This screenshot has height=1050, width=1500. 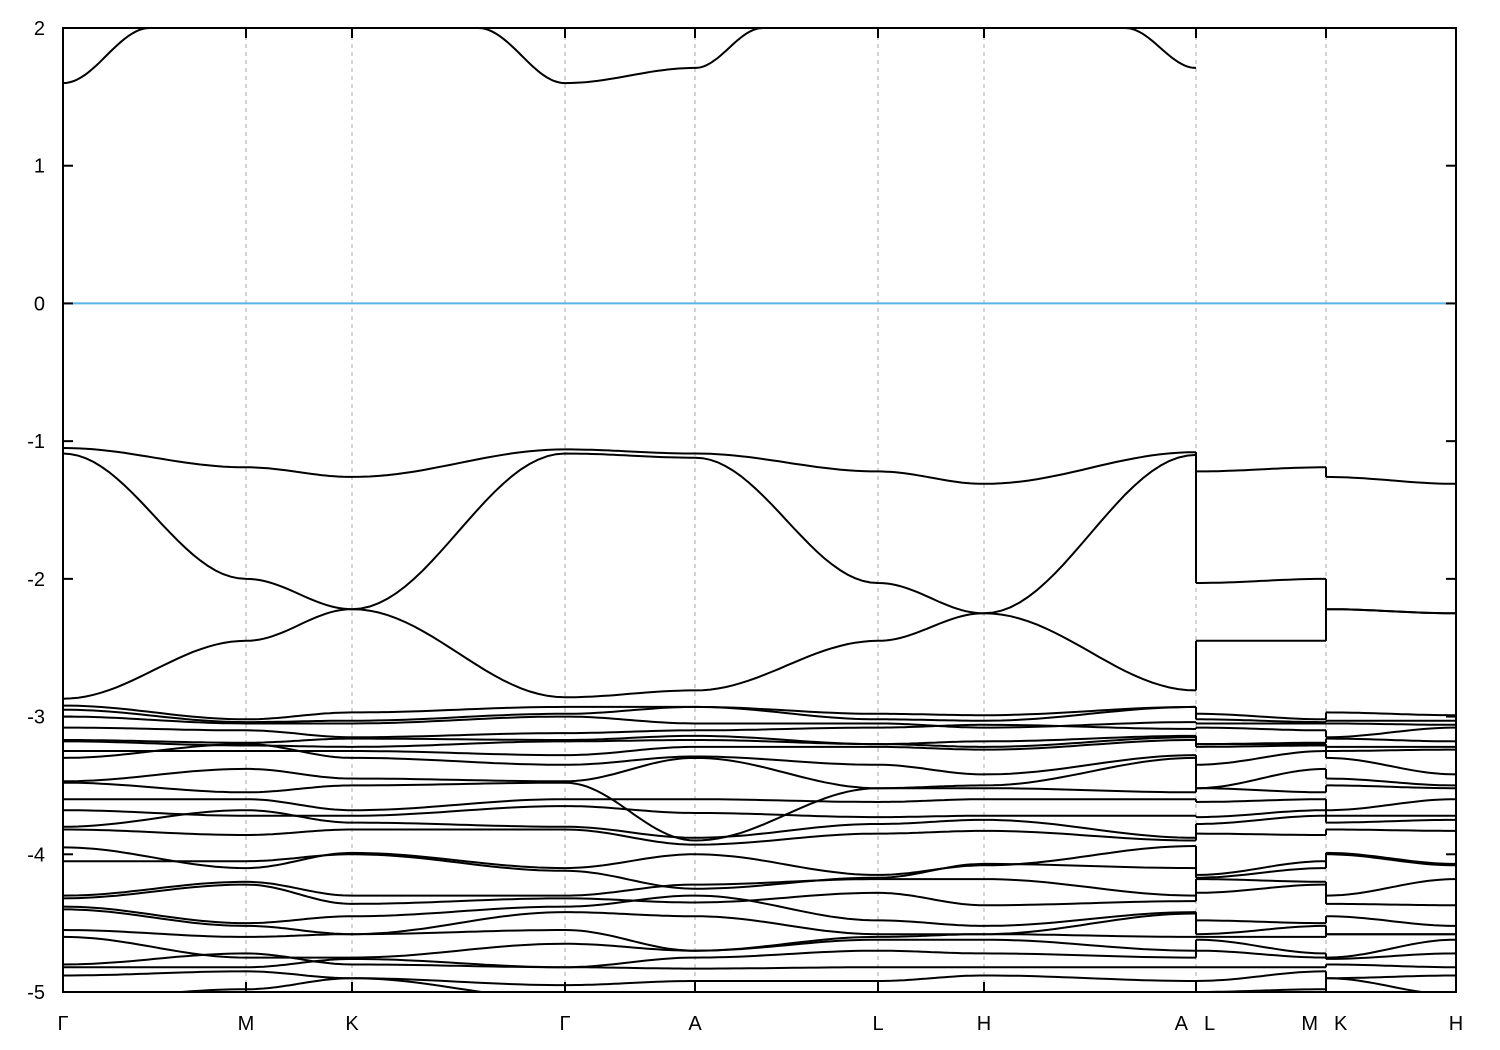 I want to click on y-tick-label: 2, so click(x=39, y=29).